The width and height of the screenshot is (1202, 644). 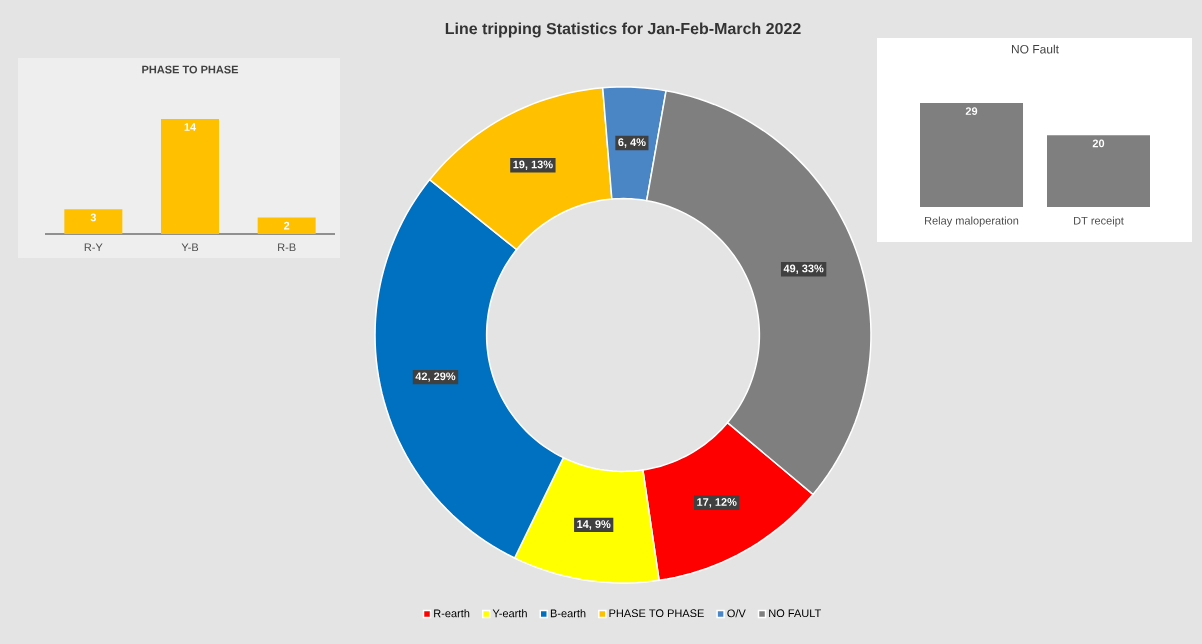 What do you see at coordinates (632, 143) in the screenshot?
I see `data-label: 6, 4%` at bounding box center [632, 143].